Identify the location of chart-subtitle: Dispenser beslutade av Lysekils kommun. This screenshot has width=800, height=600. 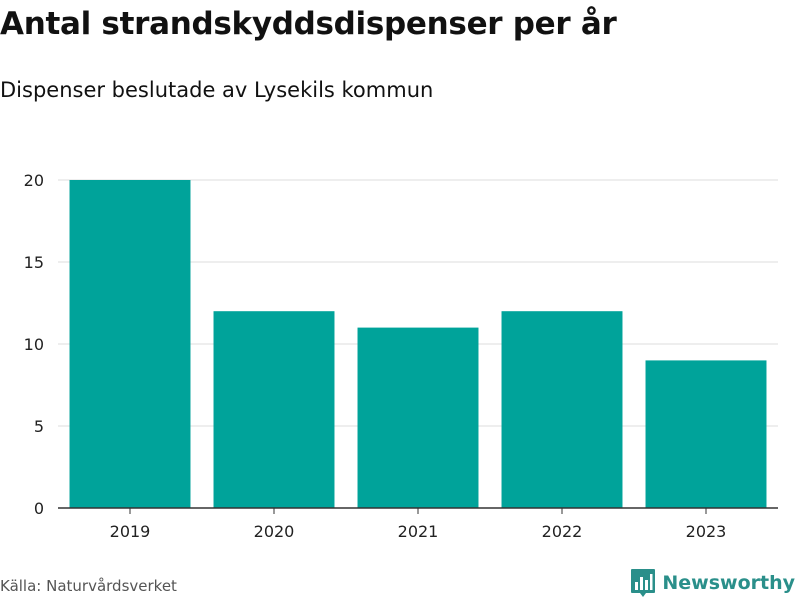
(217, 90).